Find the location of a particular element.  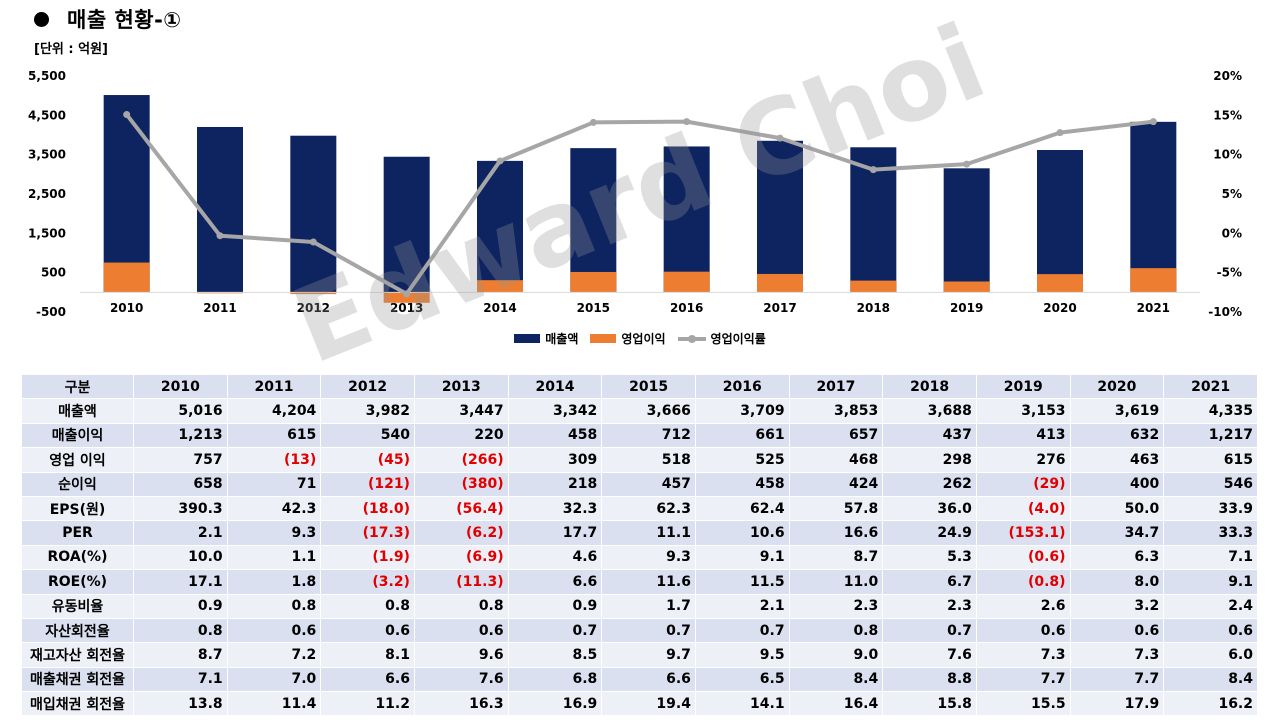

table-cell: 390.3 is located at coordinates (180, 509).